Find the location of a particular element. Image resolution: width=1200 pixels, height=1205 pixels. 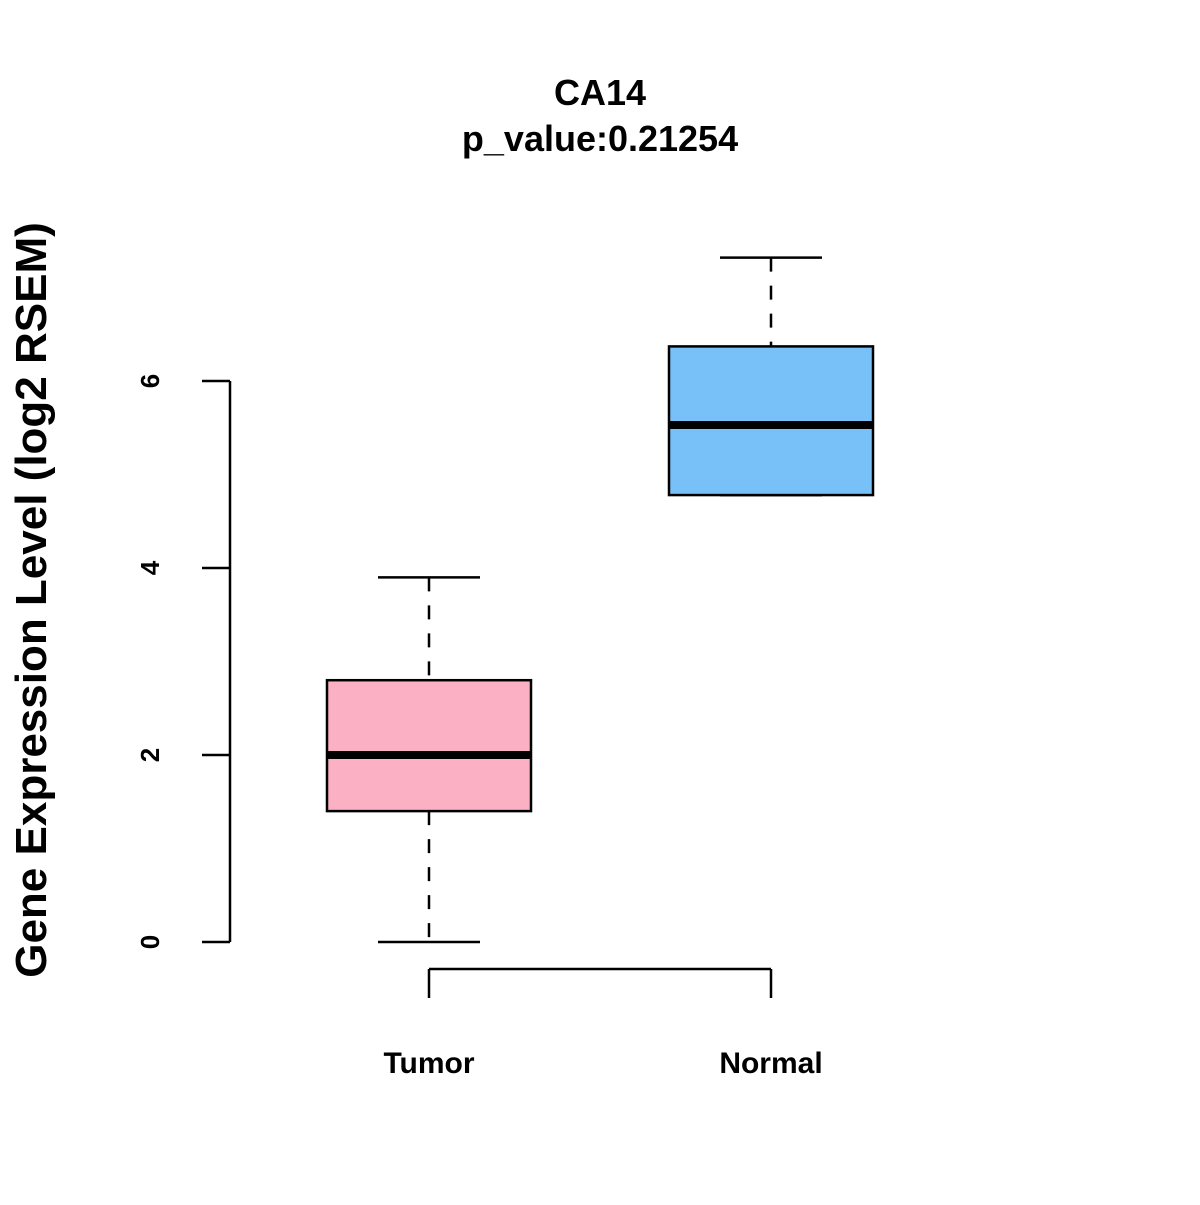

y-axis: 0 2 4 6 is located at coordinates (183, 661).